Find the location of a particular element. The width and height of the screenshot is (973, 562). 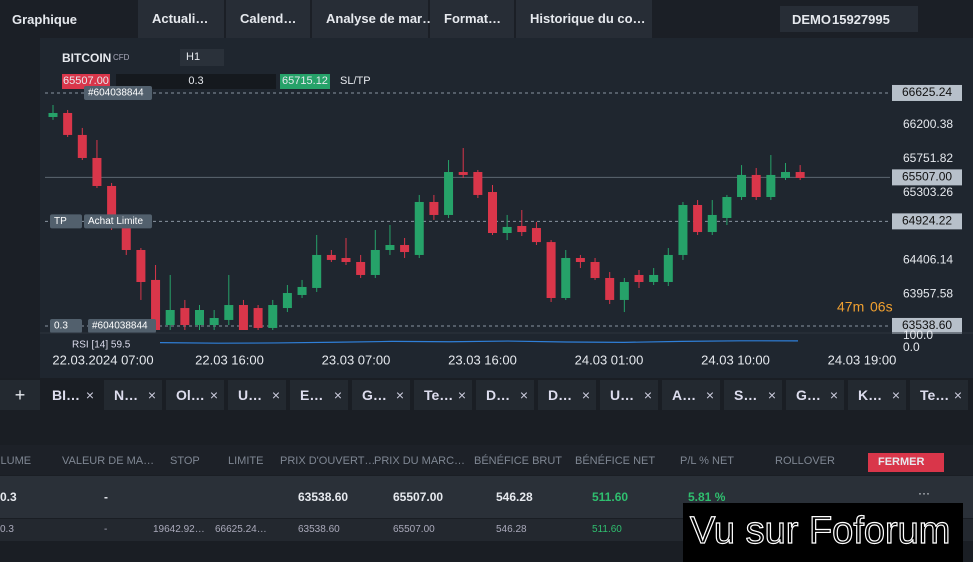

instrument-tab: K… × is located at coordinates (877, 395).